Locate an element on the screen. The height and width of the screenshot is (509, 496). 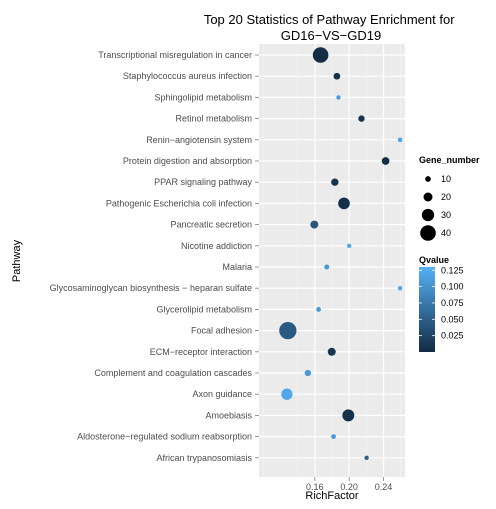
size-legend-label: 30 is located at coordinates (446, 215).